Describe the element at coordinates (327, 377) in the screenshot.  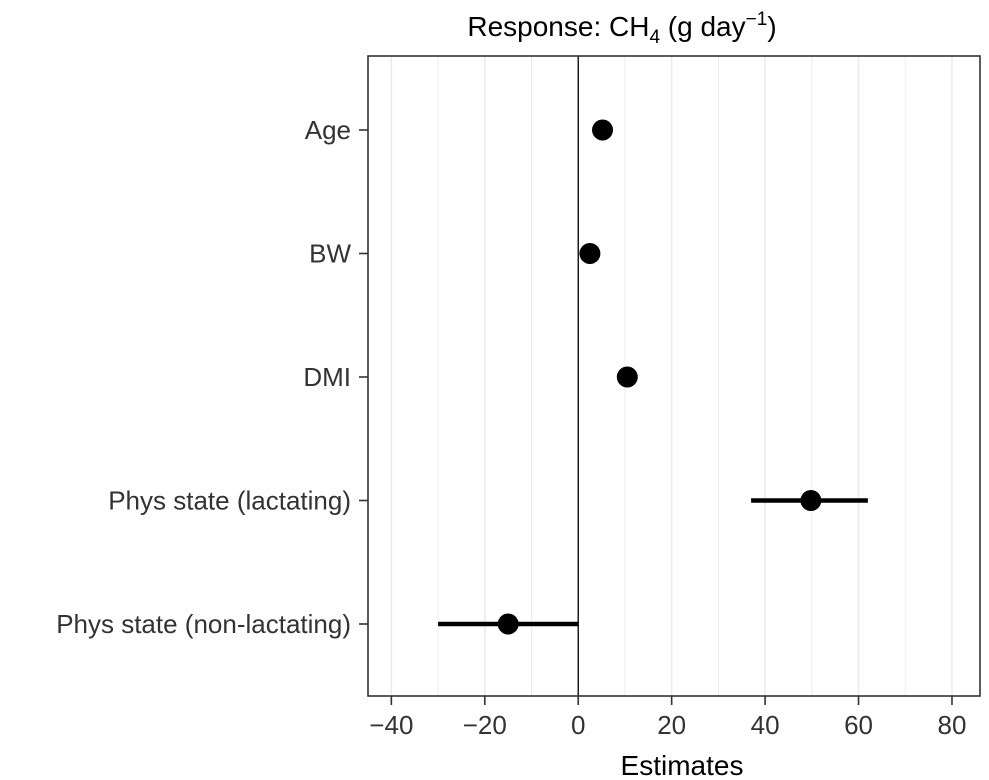
I see `y-tick-label: DMI` at that location.